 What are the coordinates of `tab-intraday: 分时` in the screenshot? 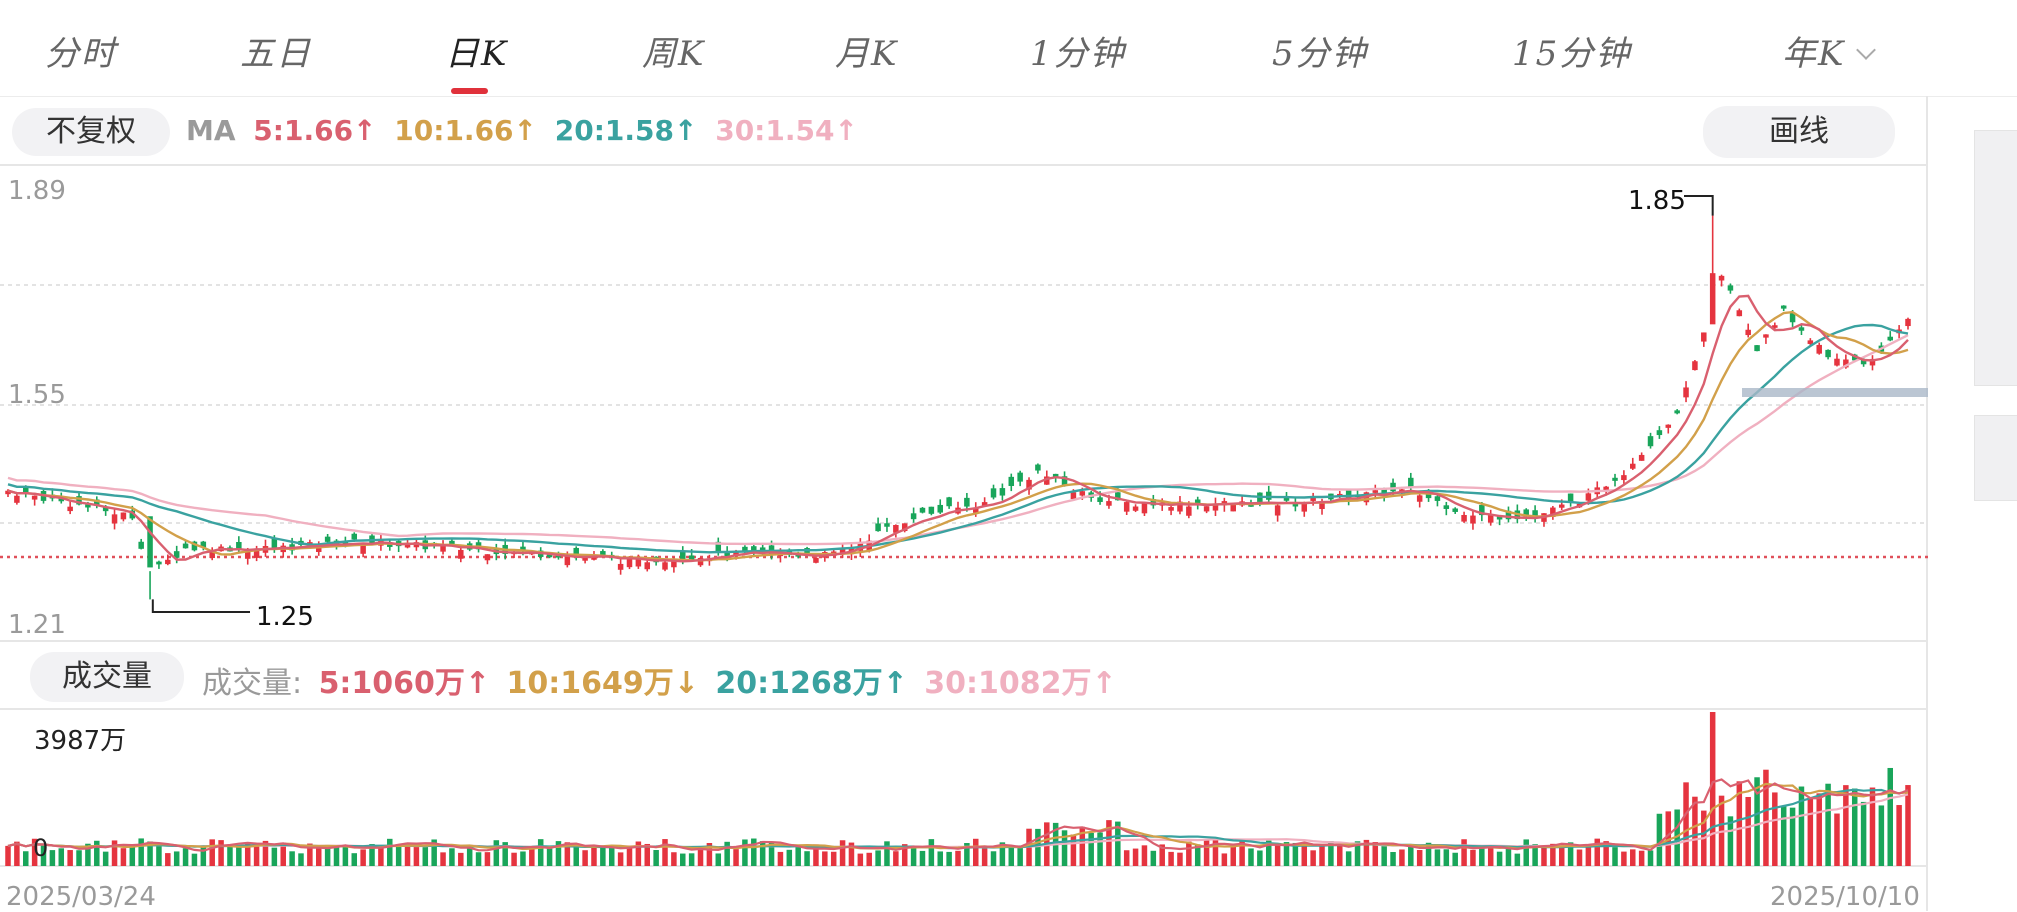 It's located at (81, 54).